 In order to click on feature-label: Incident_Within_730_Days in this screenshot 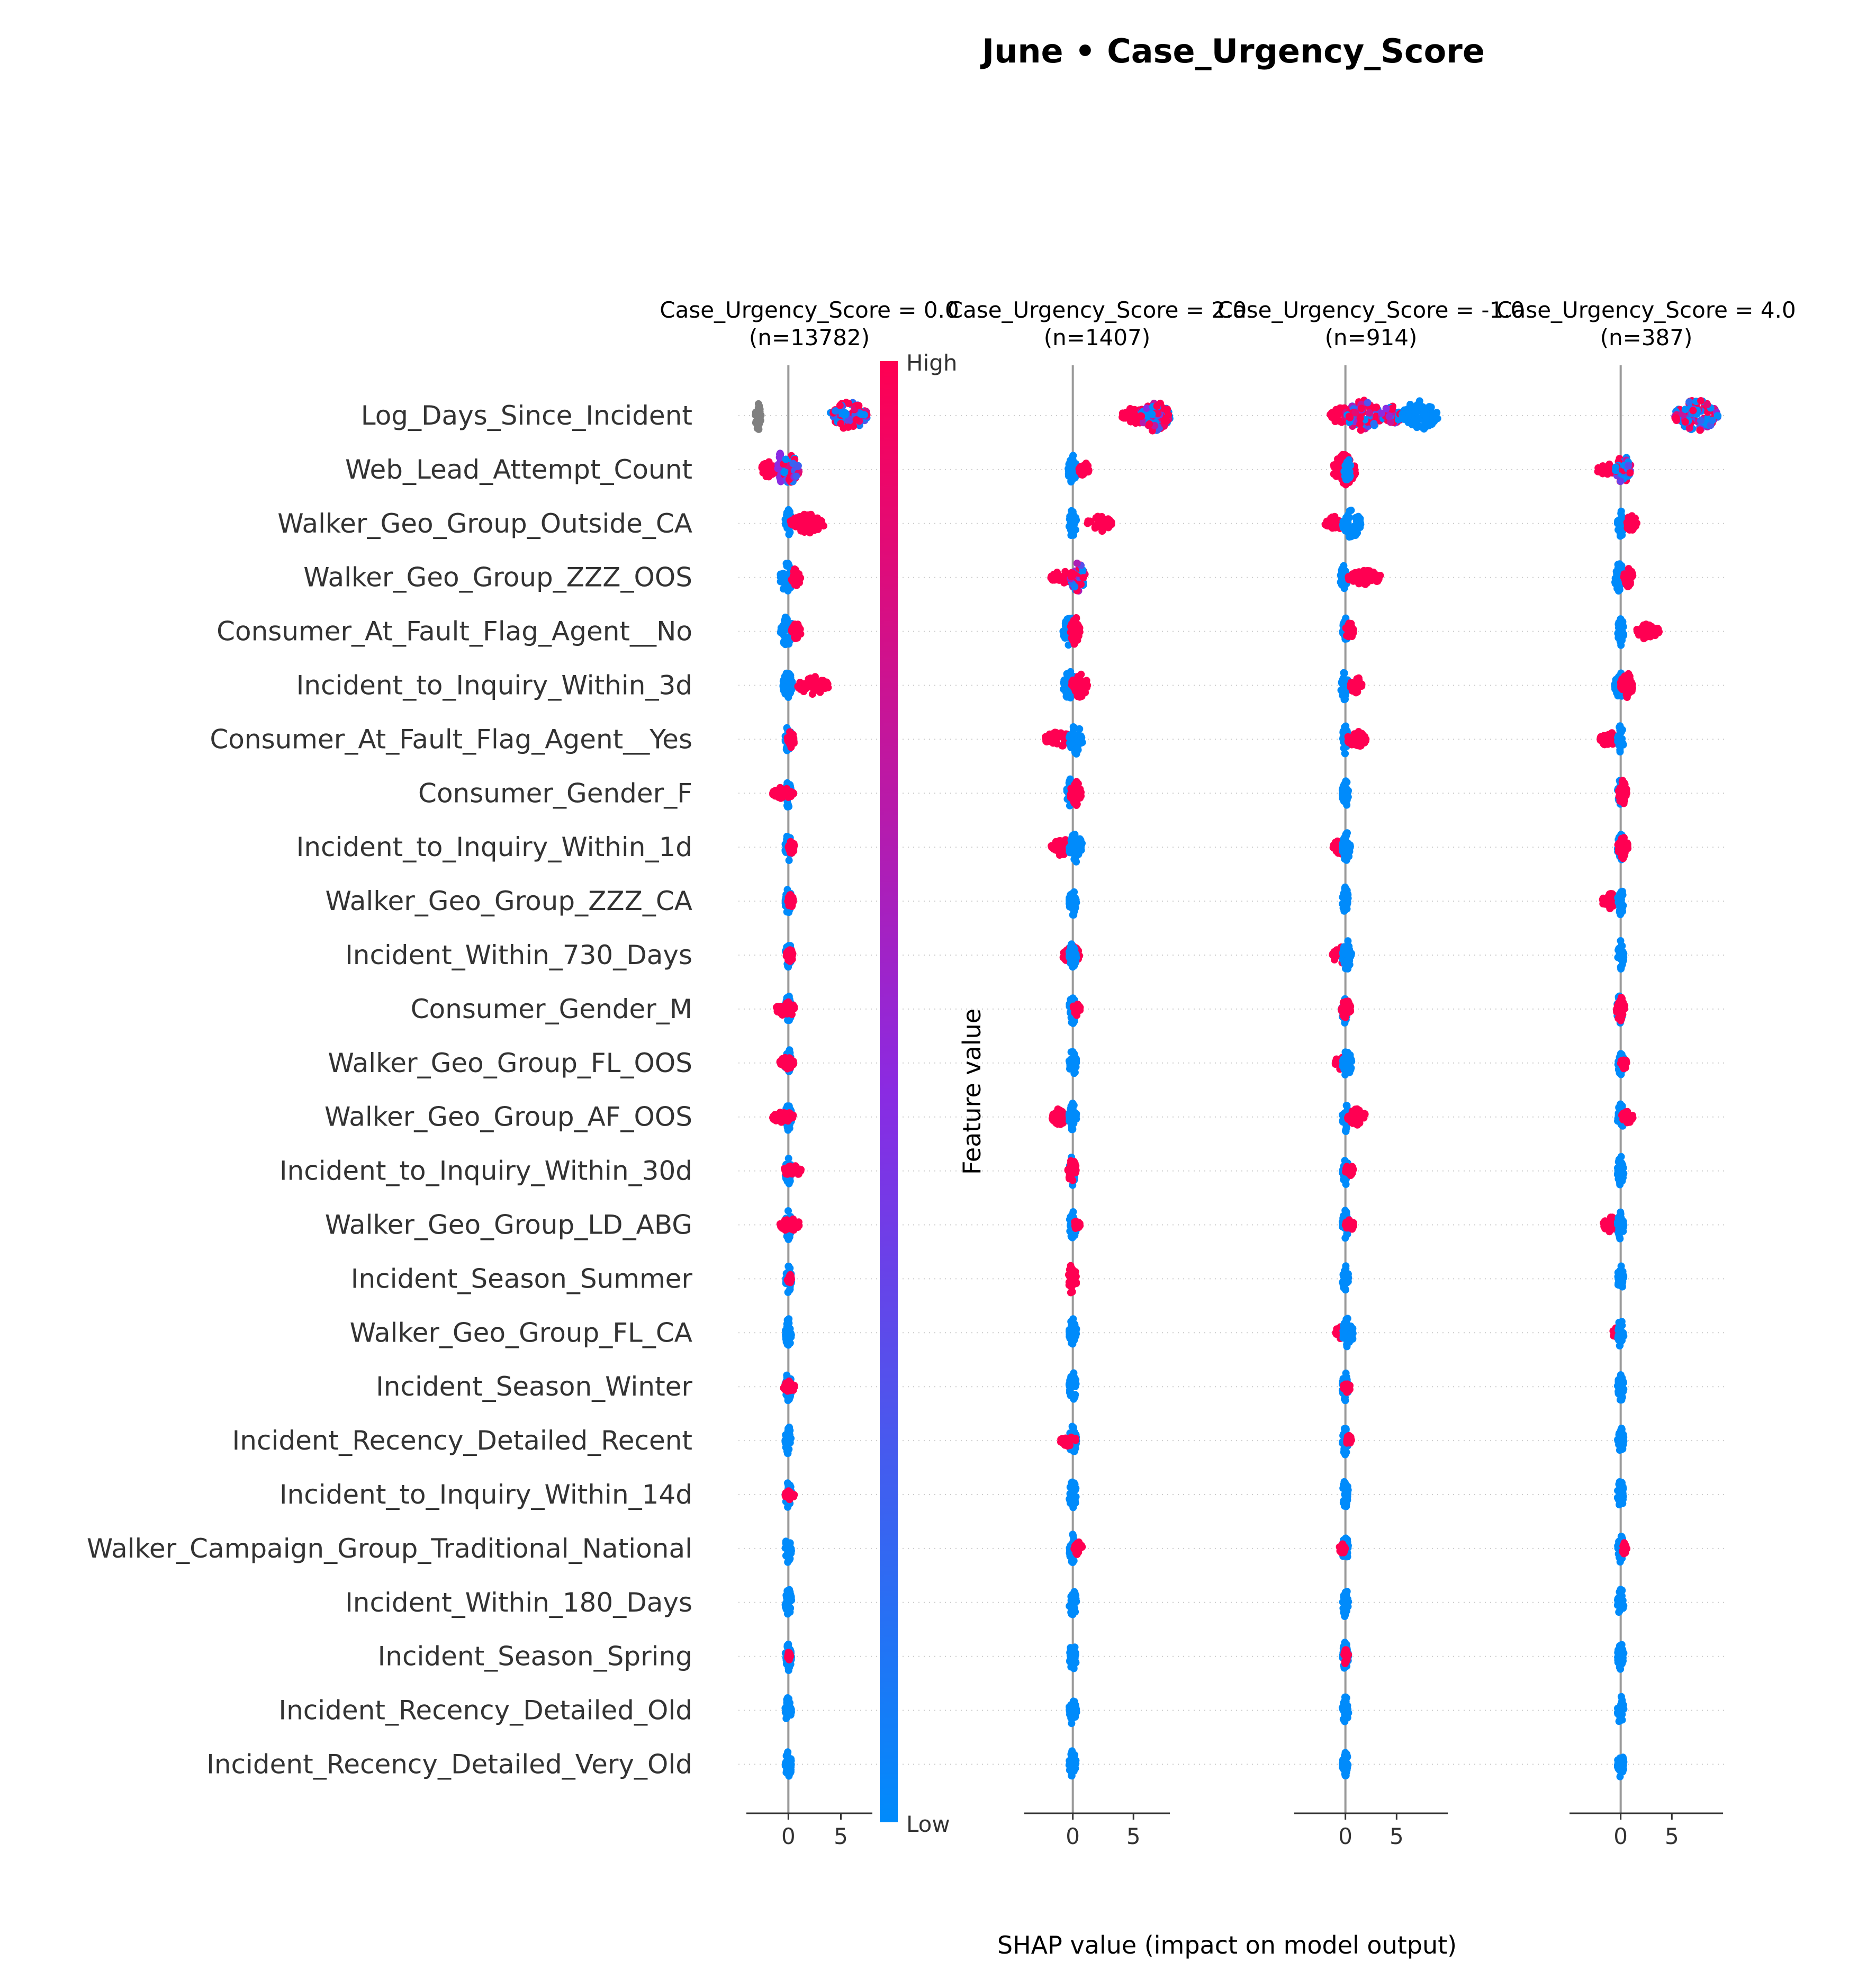, I will do `click(518, 955)`.